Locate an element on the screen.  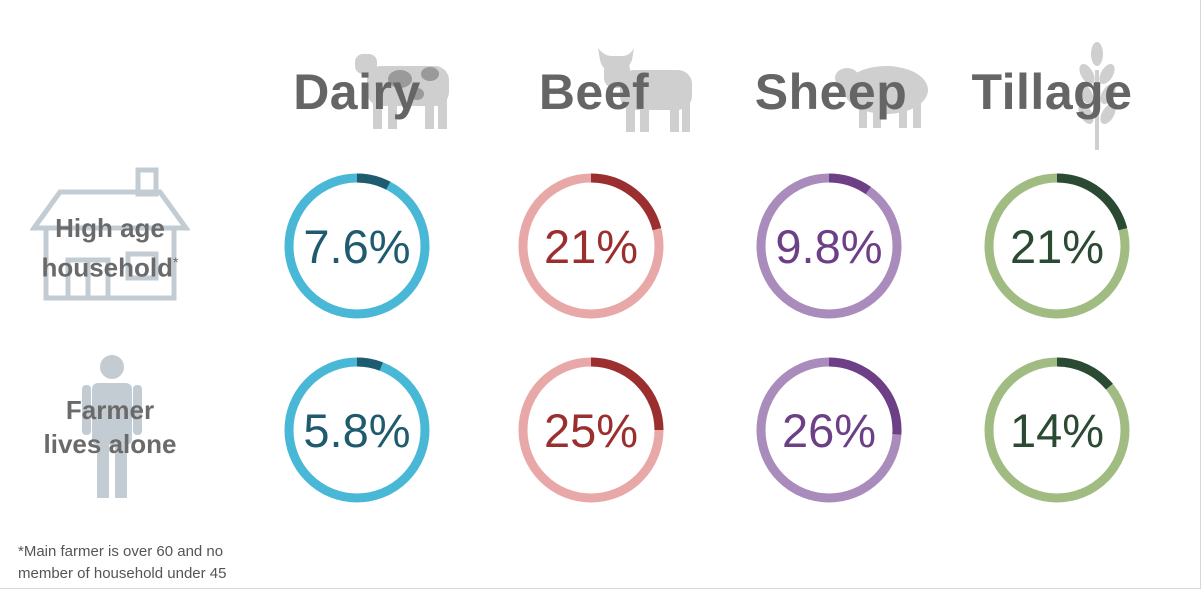
bull-icon is located at coordinates (645, 90).